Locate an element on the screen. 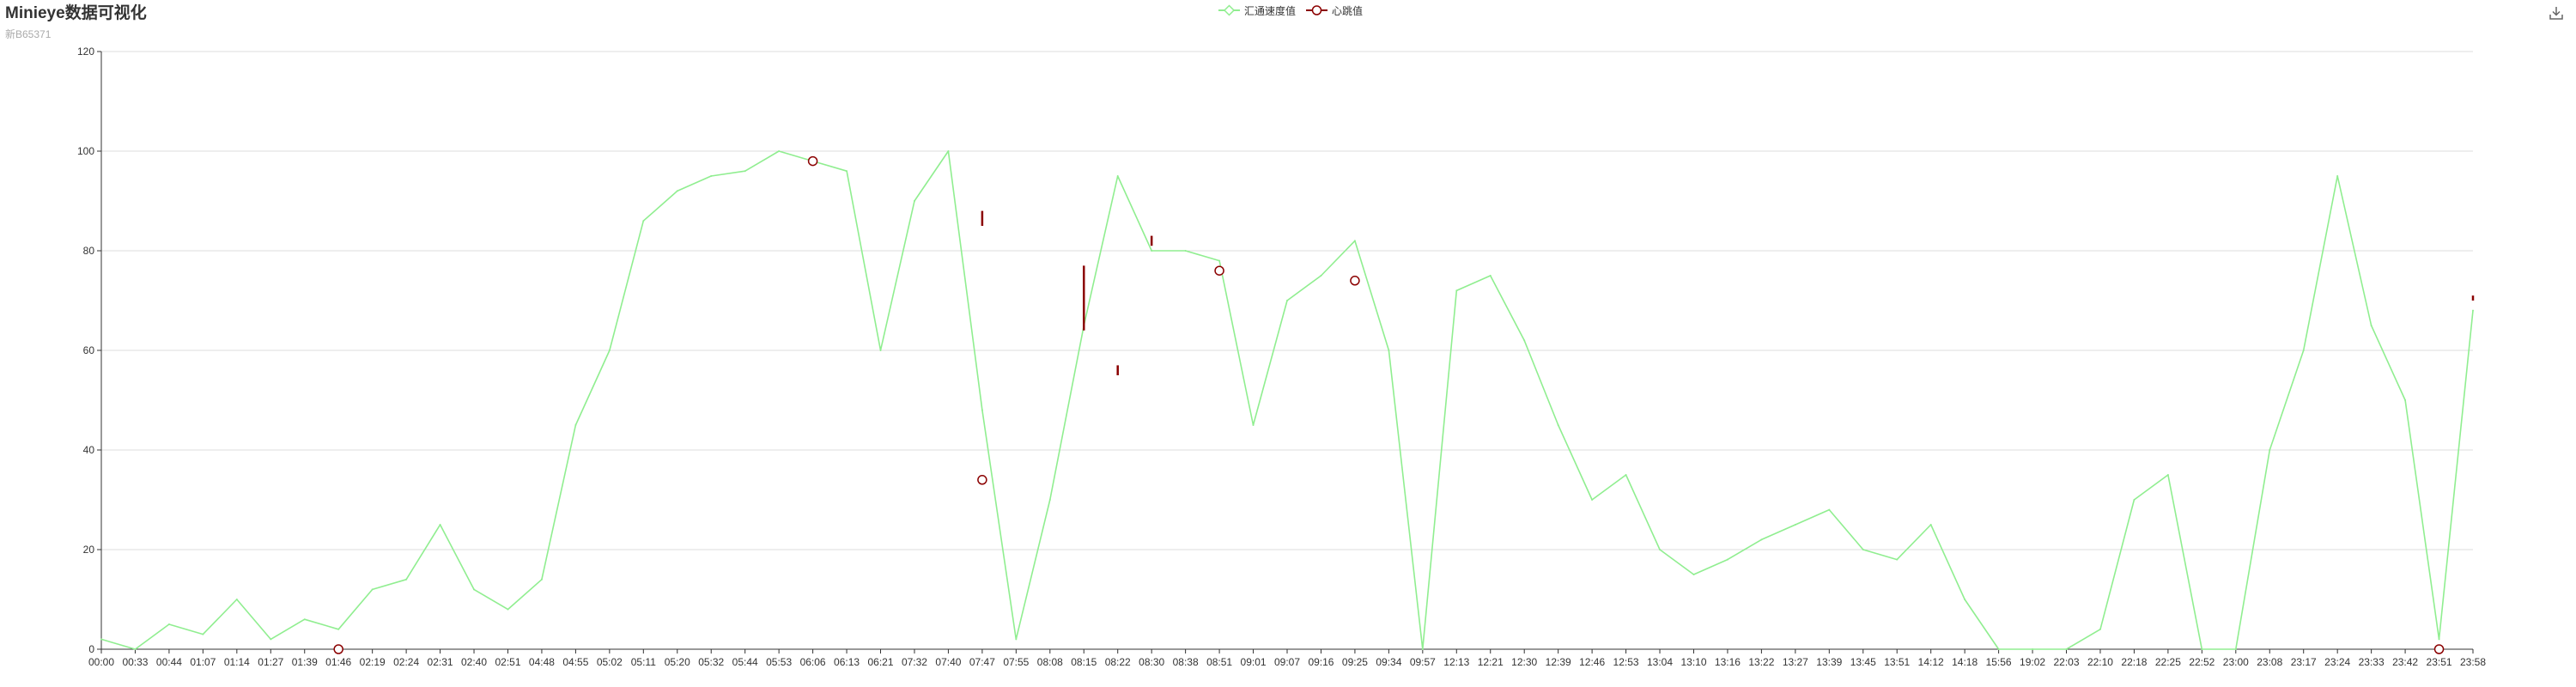  chart-subtitle: 新B65371 is located at coordinates (28, 34).